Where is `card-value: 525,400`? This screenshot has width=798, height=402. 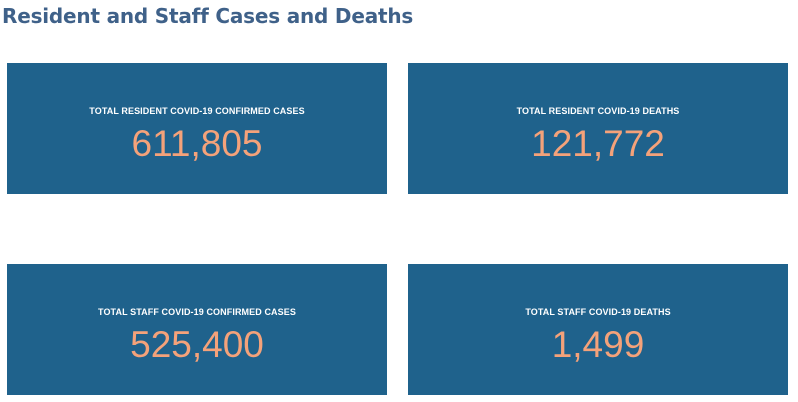
card-value: 525,400 is located at coordinates (197, 344).